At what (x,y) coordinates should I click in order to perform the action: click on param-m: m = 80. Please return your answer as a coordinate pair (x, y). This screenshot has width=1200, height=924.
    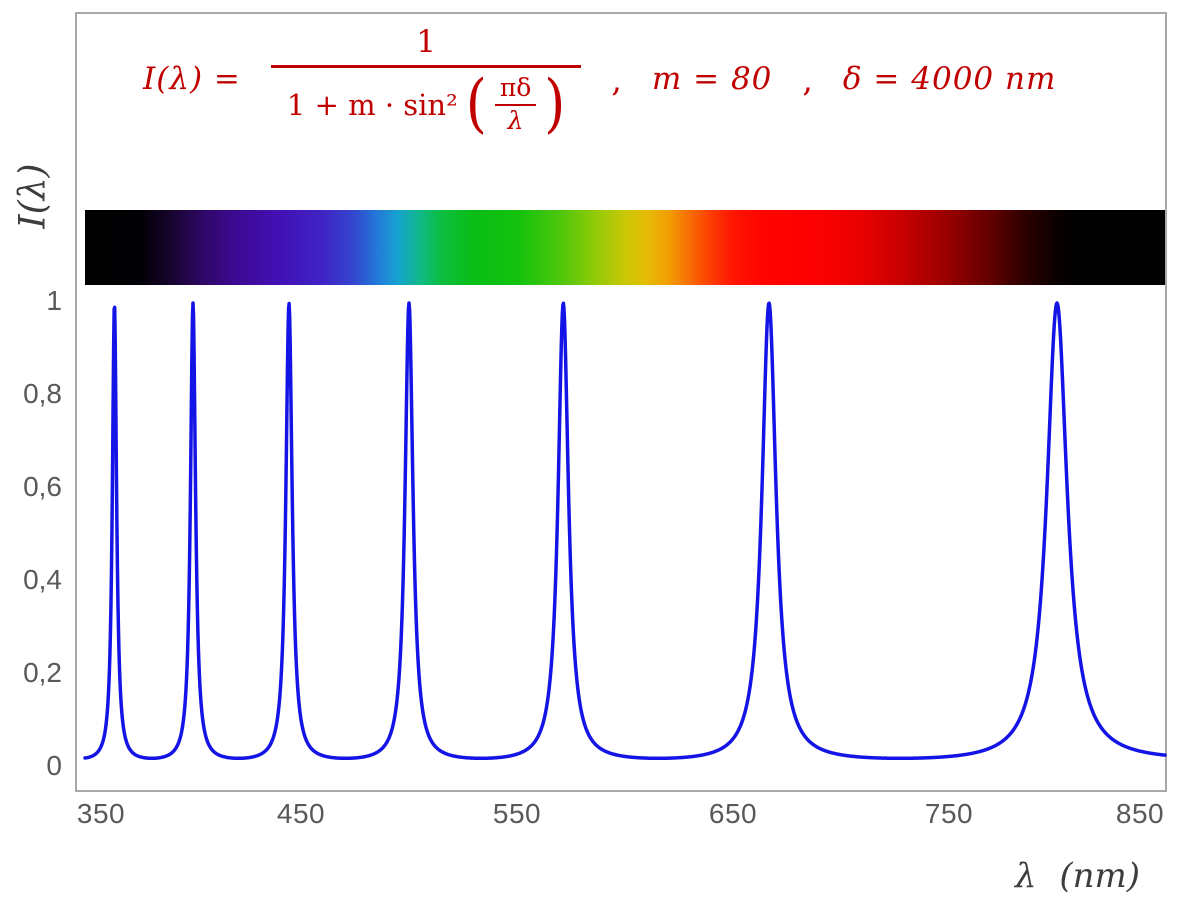
    Looking at the image, I should click on (712, 79).